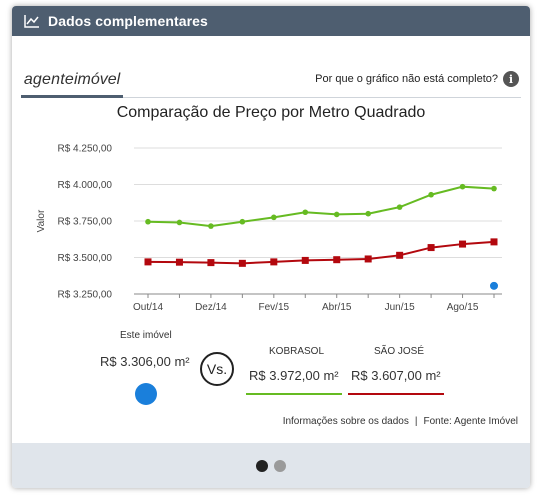  Describe the element at coordinates (146, 394) in the screenshot. I see `own-property-marker` at that location.